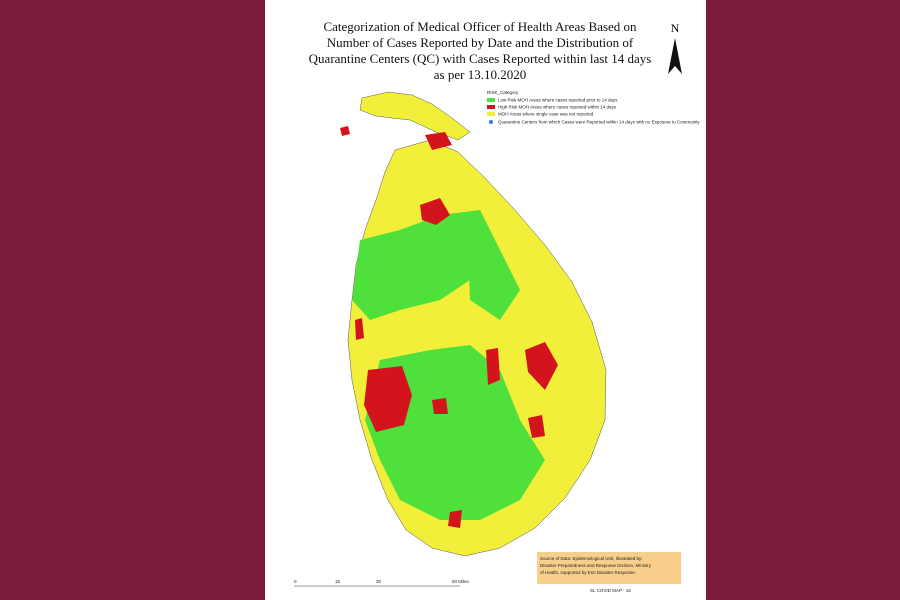  I want to click on source-background, so click(609, 568).